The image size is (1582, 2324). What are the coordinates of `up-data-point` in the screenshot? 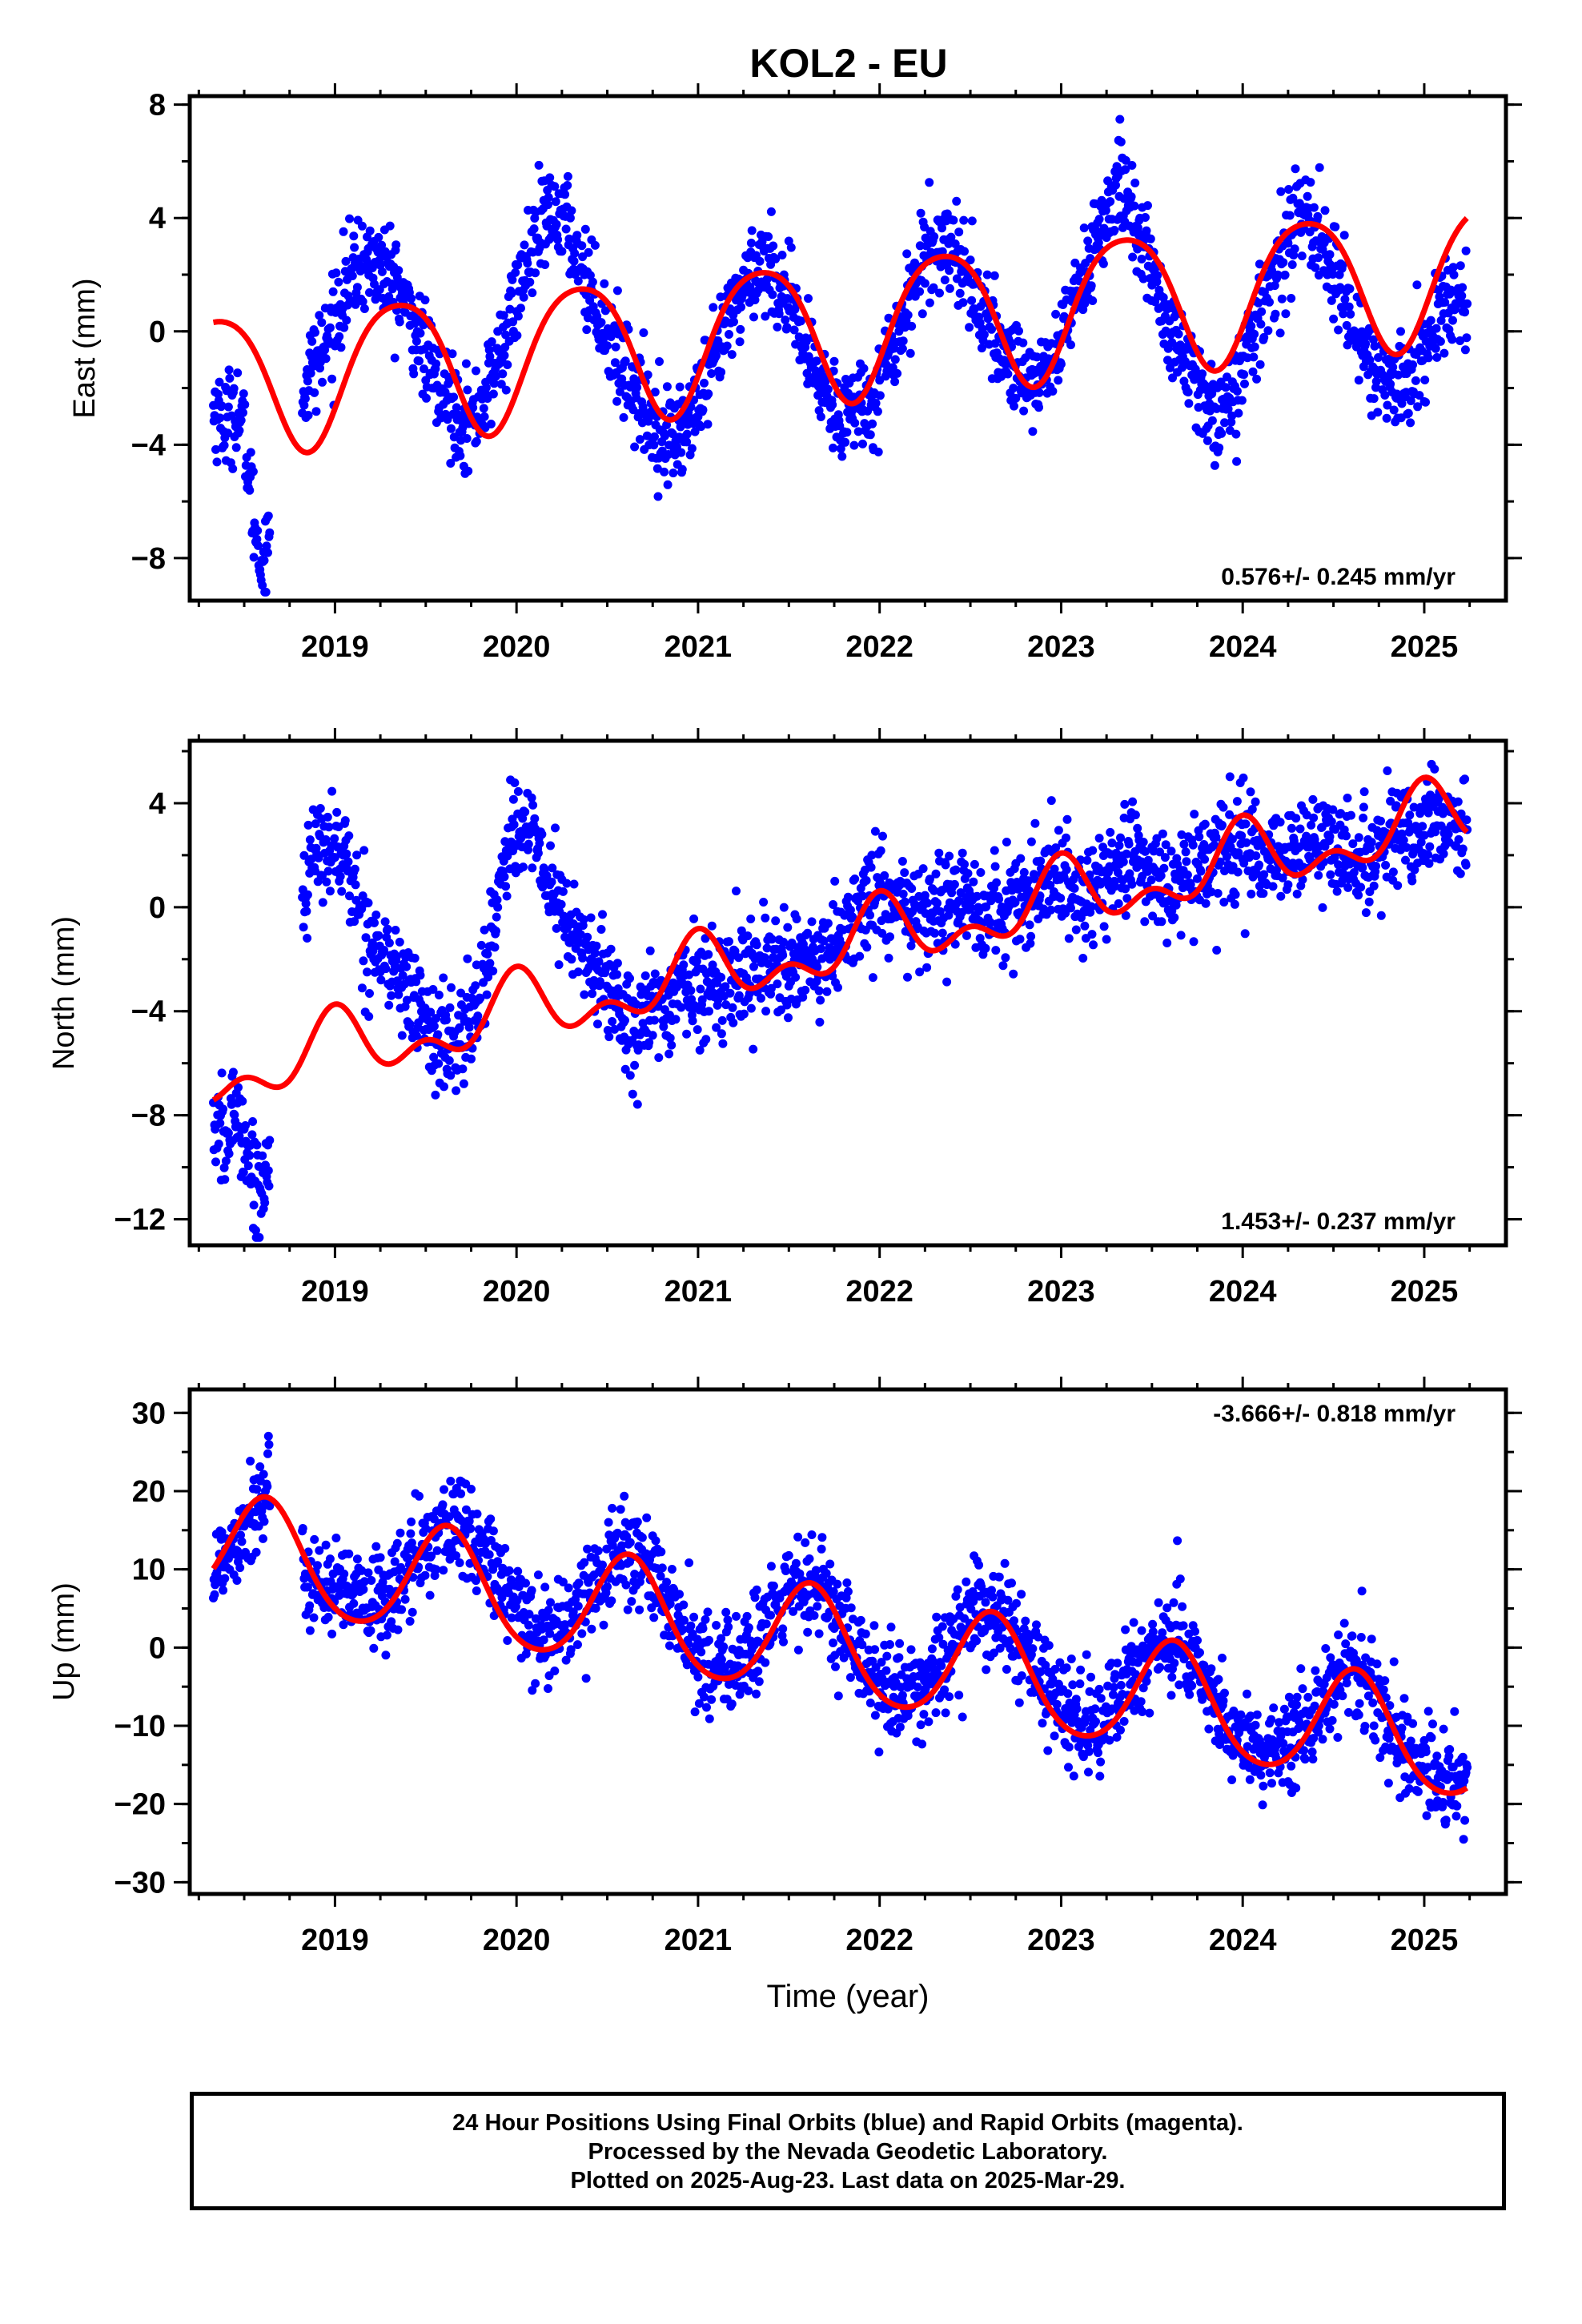 It's located at (841, 1637).